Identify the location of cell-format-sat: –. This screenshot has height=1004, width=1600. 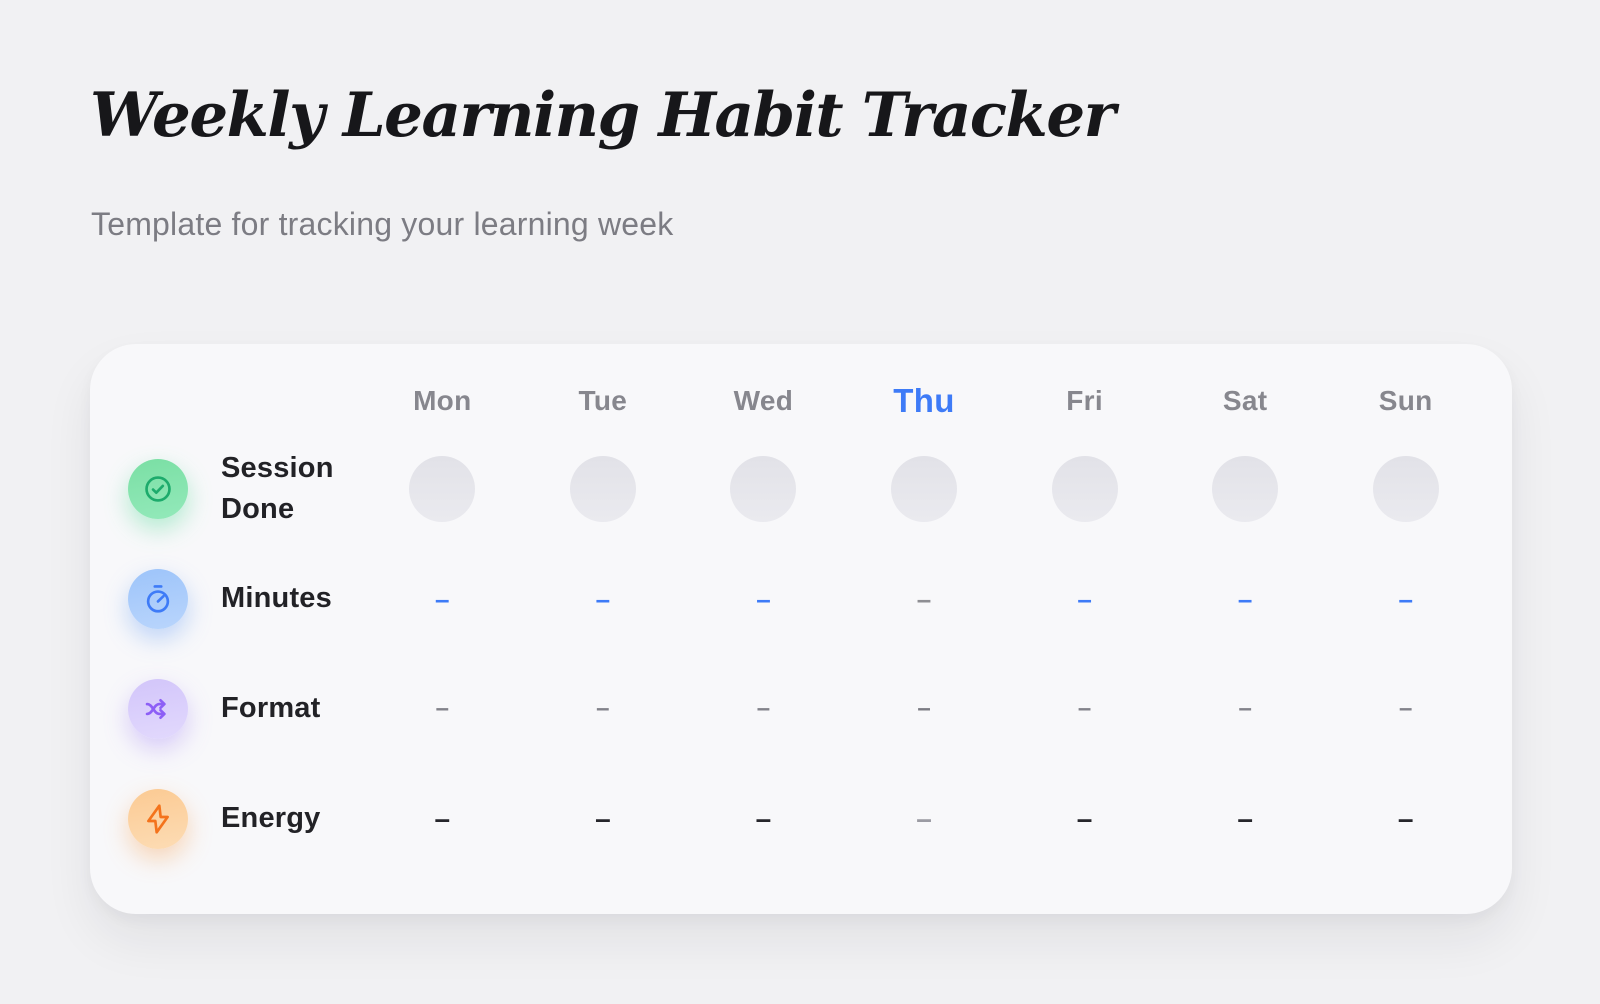
(1245, 709).